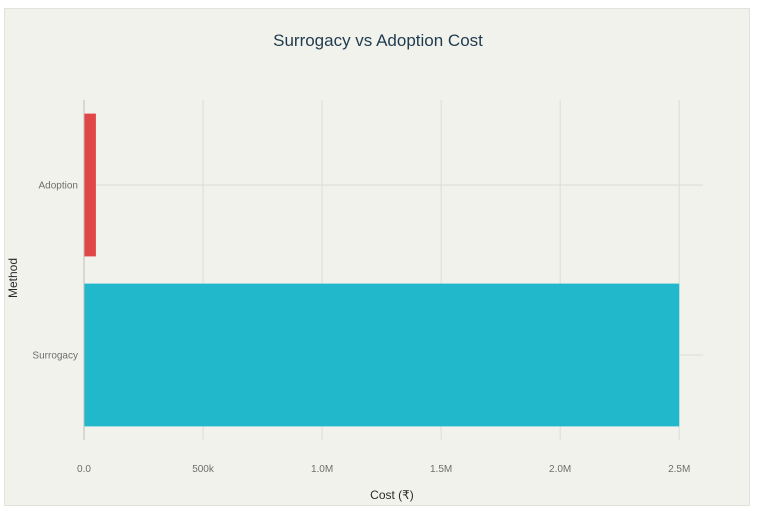 The height and width of the screenshot is (511, 765). I want to click on x-tick-label: 0.0, so click(84, 469).